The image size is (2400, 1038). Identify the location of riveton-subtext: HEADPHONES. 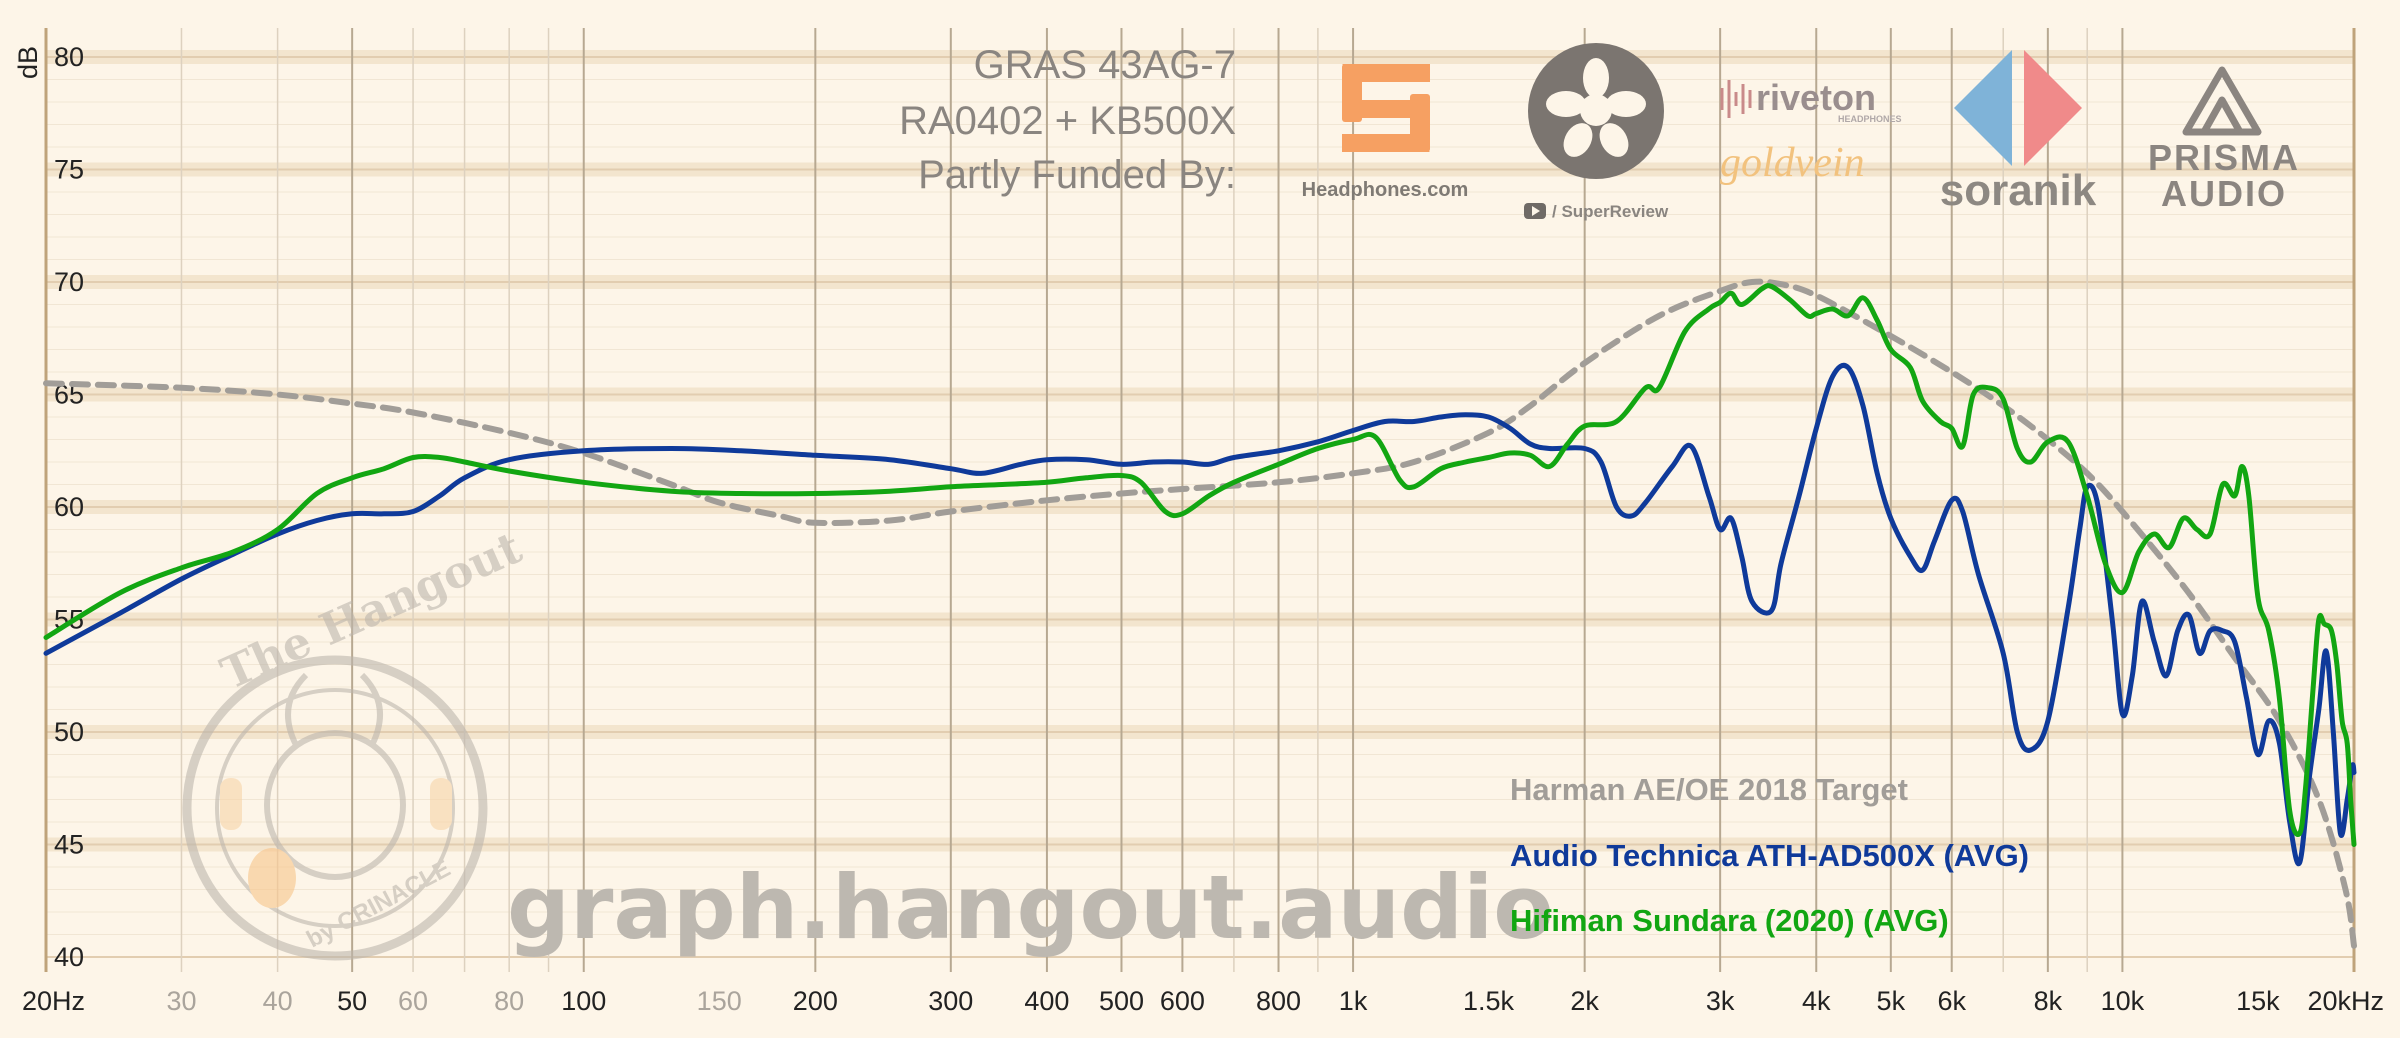
(1870, 119).